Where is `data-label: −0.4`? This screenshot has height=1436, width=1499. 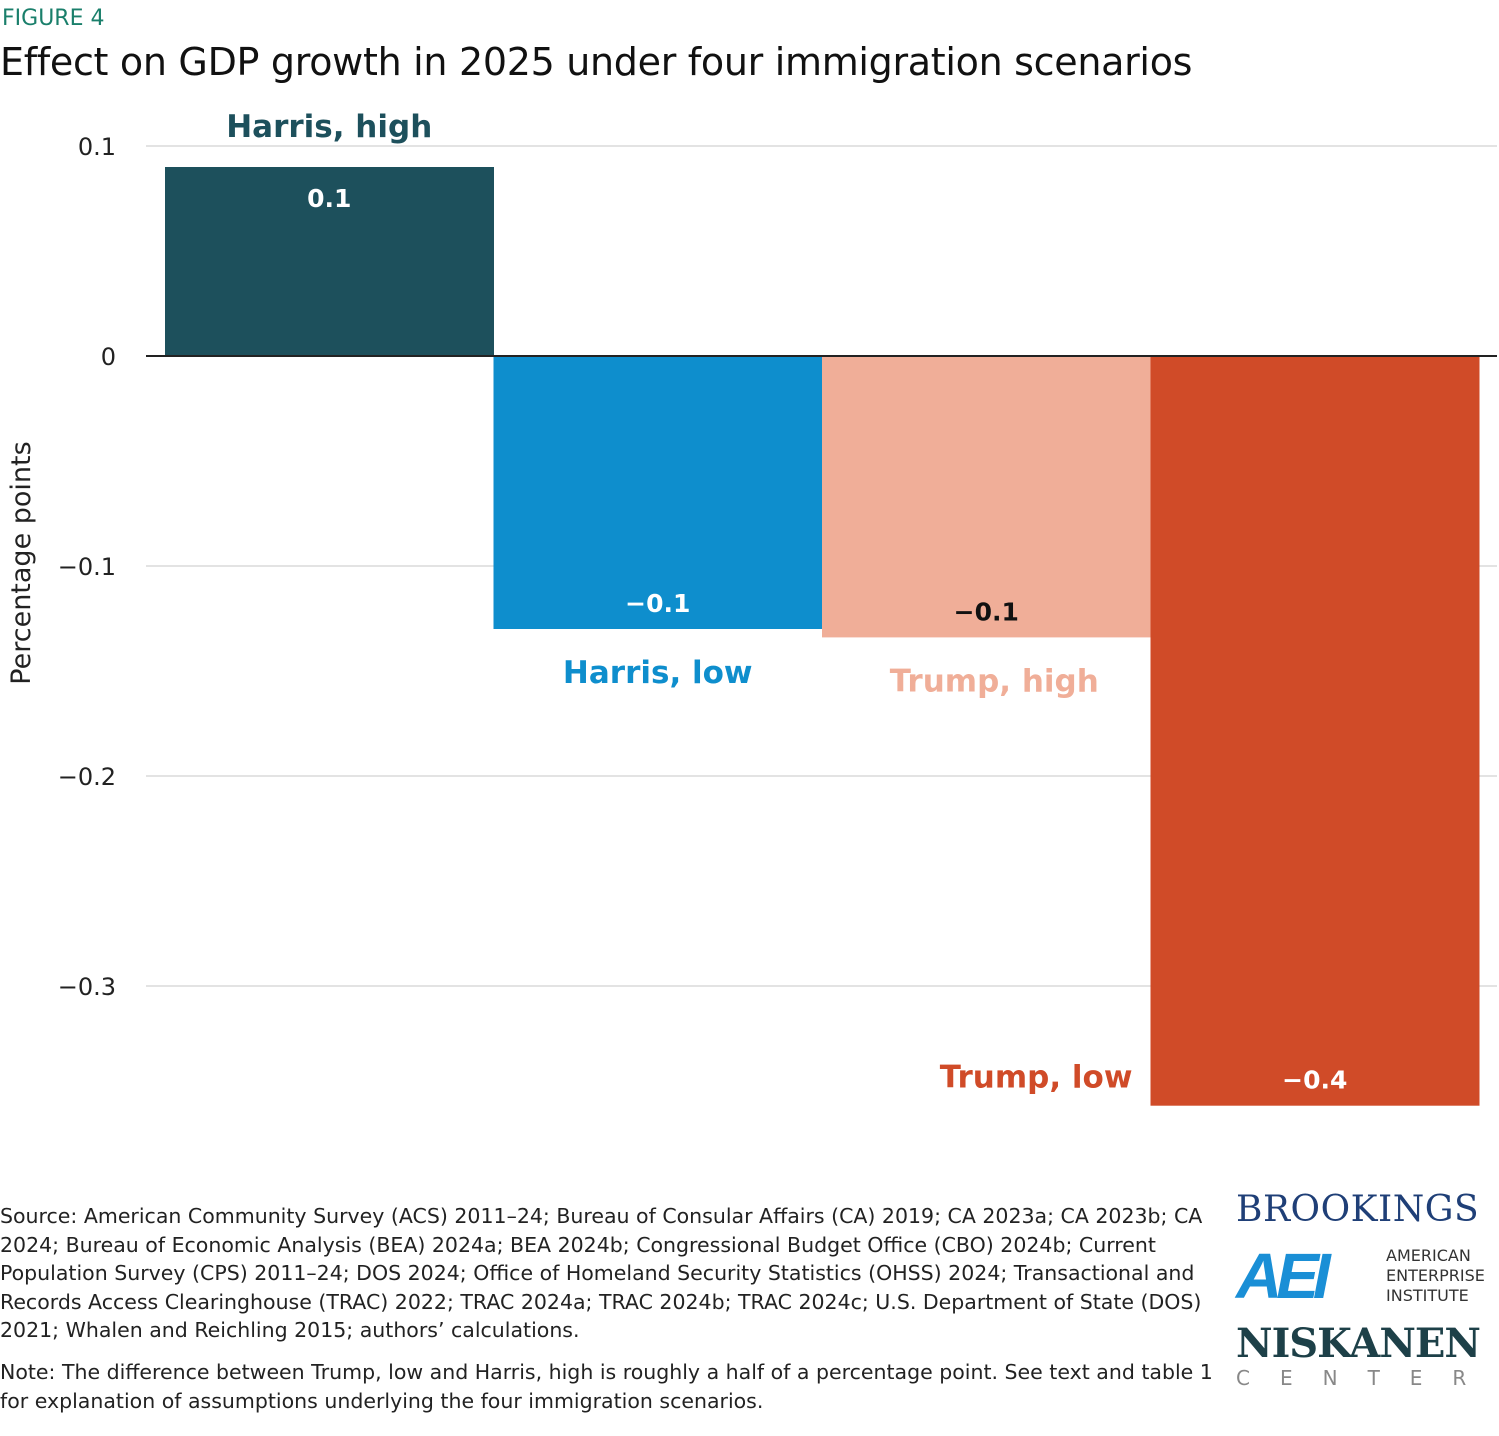
data-label: −0.4 is located at coordinates (1314, 1080).